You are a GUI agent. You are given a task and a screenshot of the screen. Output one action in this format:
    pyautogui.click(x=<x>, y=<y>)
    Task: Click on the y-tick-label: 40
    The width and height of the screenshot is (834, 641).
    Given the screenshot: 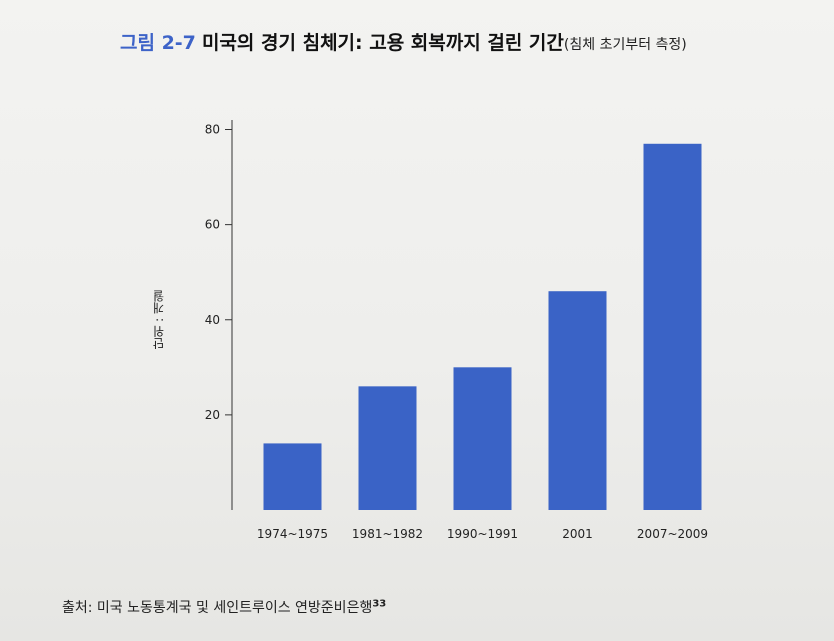 What is the action you would take?
    pyautogui.click(x=212, y=320)
    